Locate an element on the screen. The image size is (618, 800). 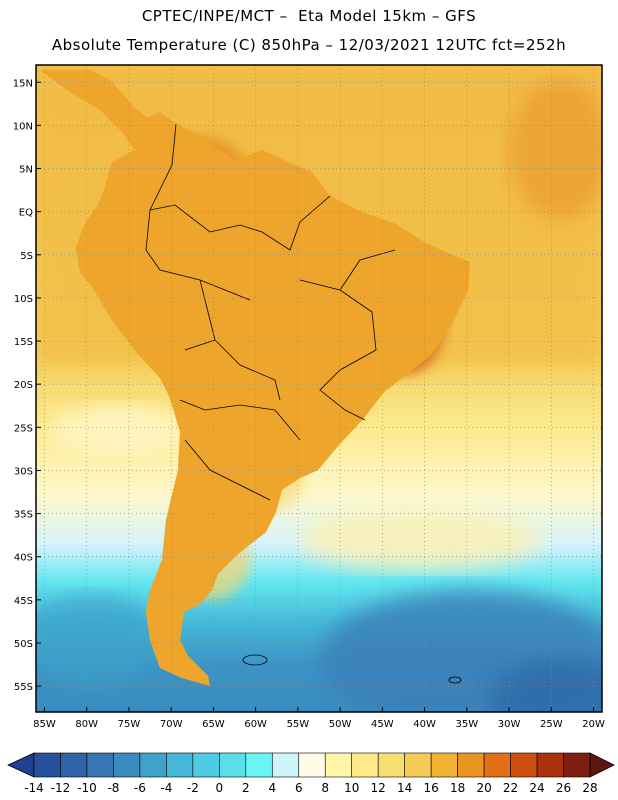
lat-tick-label: 45S is located at coordinates (23, 601).